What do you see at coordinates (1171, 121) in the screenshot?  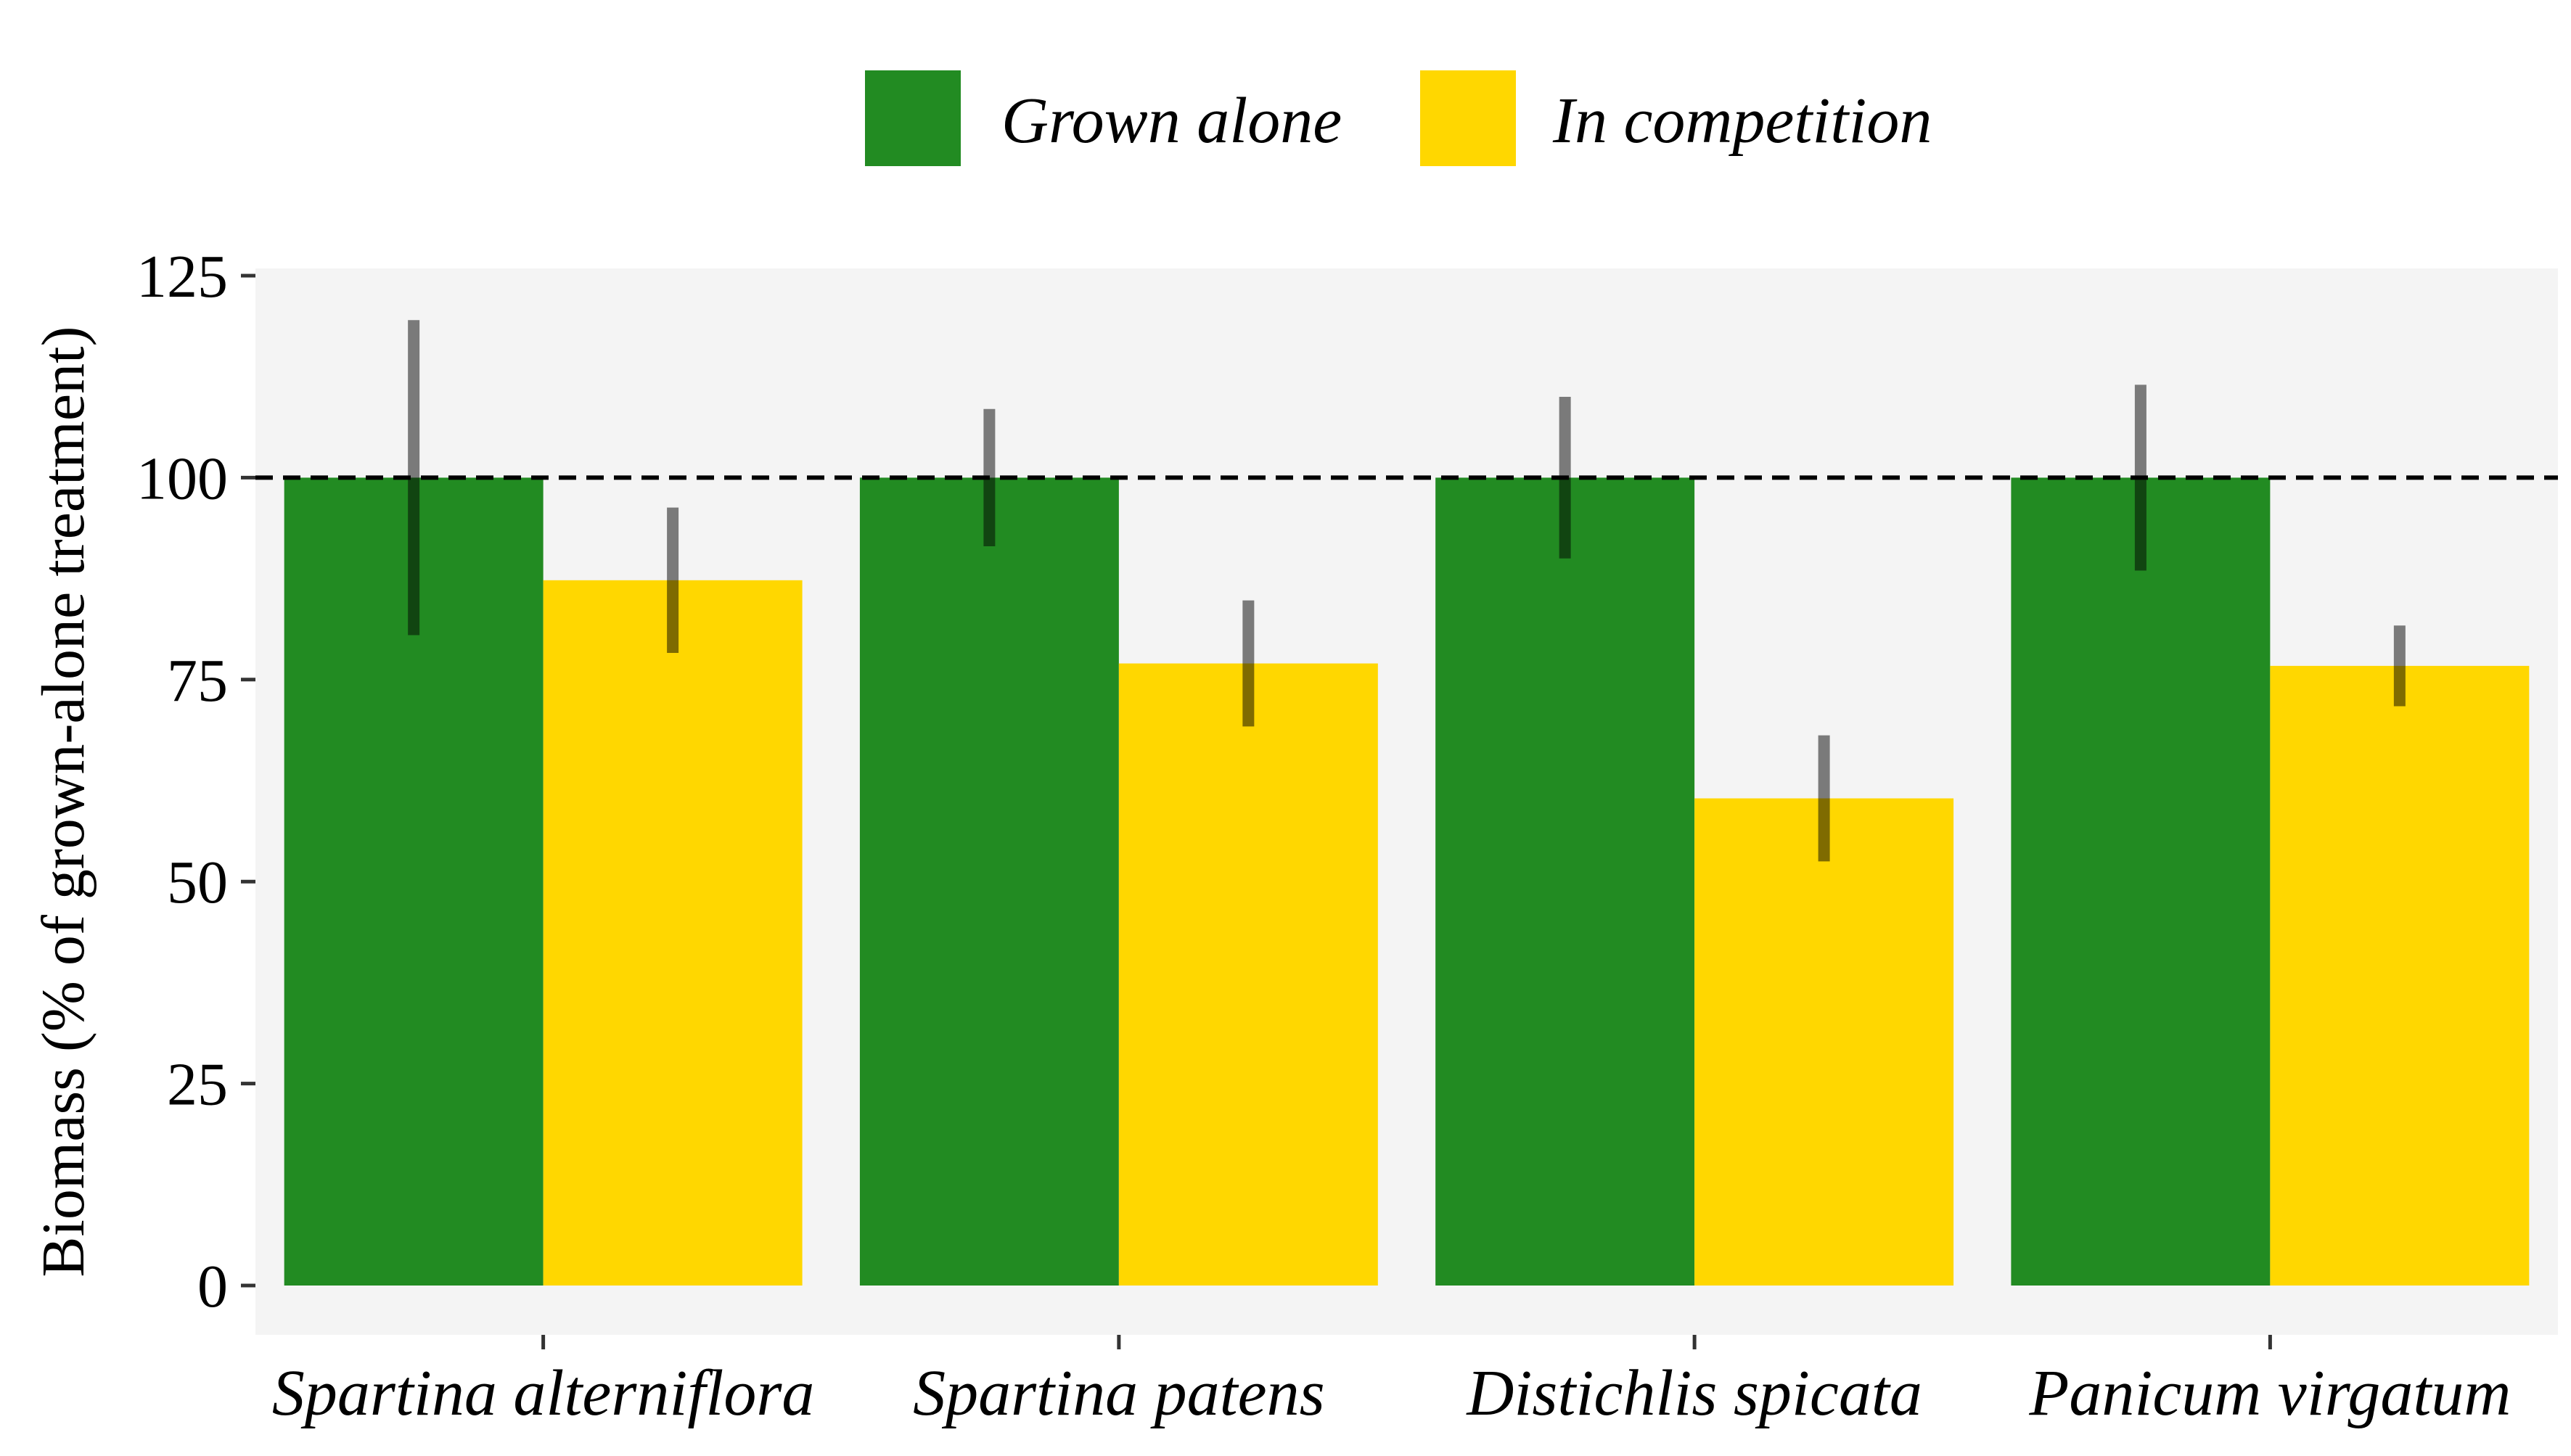 I see `legend-label-grown-alone: Grown alone` at bounding box center [1171, 121].